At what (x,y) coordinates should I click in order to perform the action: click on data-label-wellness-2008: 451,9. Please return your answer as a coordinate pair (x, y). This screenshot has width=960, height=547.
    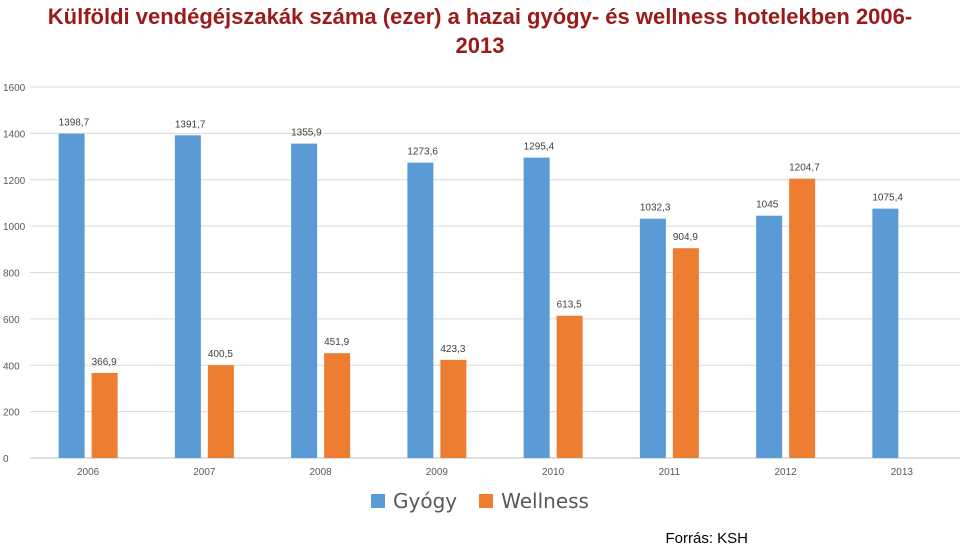
    Looking at the image, I should click on (336, 342).